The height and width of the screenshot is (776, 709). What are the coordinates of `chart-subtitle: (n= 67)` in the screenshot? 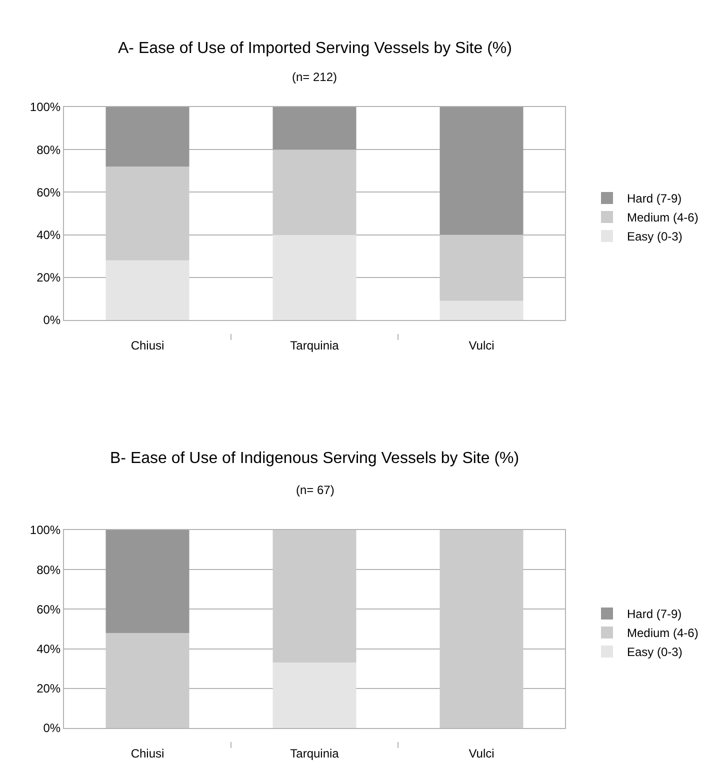 It's located at (315, 490).